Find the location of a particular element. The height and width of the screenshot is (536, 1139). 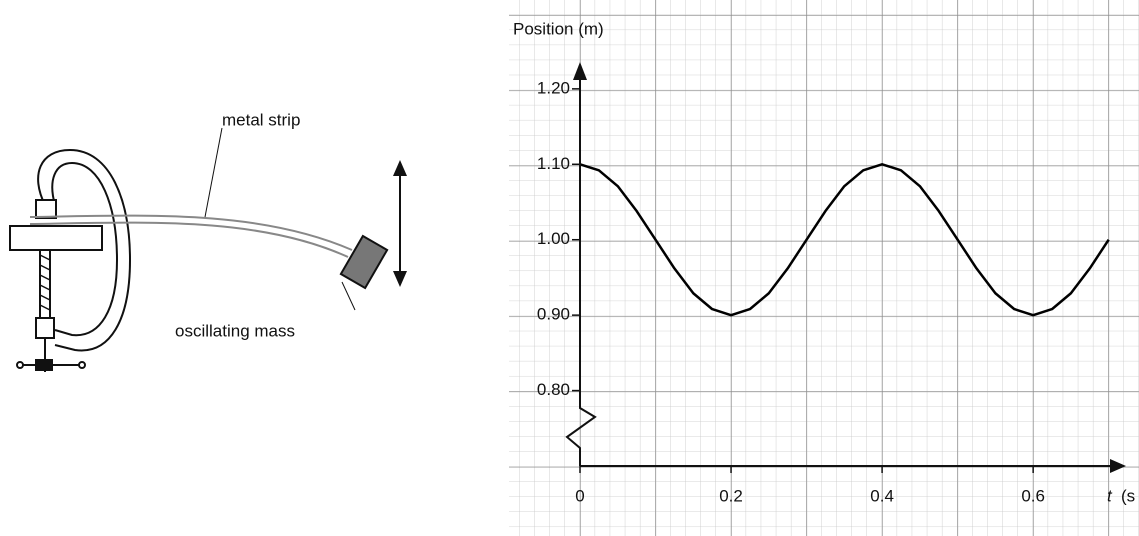

mass is located at coordinates (364, 262).